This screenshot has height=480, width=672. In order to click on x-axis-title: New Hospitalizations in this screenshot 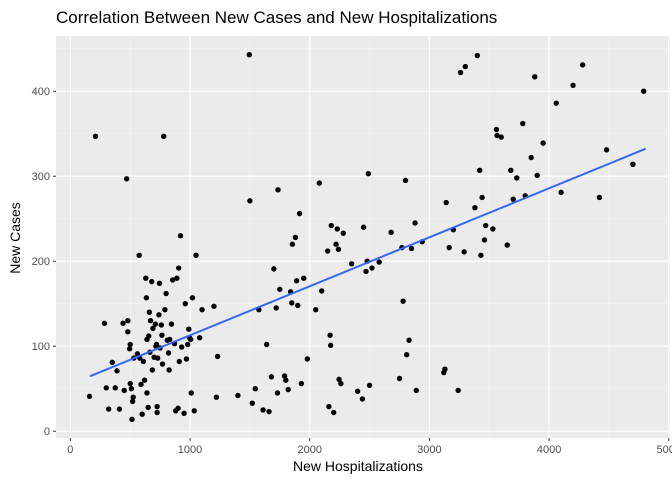, I will do `click(358, 466)`.